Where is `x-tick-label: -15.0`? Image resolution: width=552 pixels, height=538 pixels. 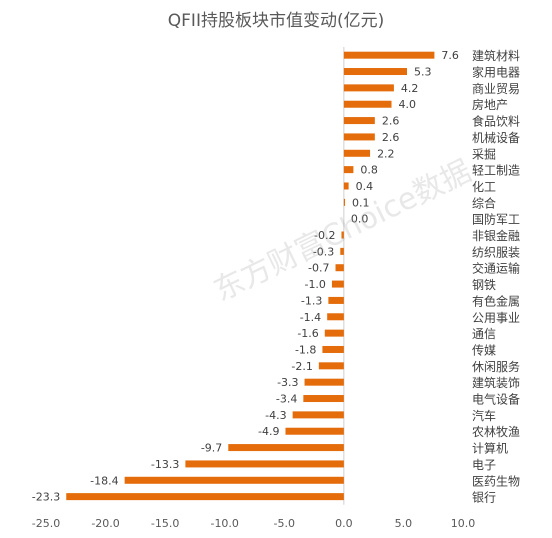
x-tick-label: -15.0 is located at coordinates (165, 523).